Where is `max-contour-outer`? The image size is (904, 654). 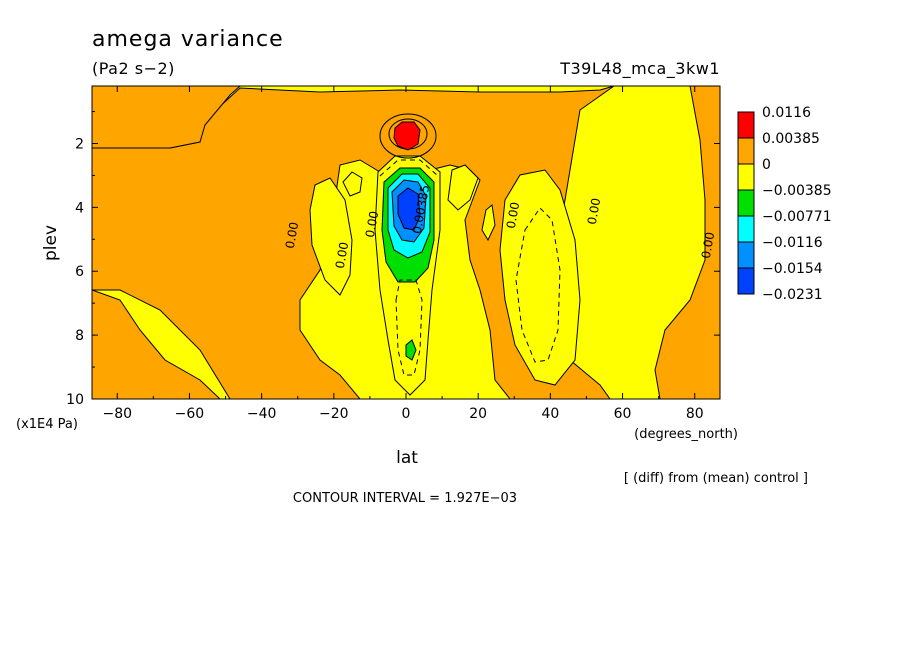
max-contour-outer is located at coordinates (408, 136).